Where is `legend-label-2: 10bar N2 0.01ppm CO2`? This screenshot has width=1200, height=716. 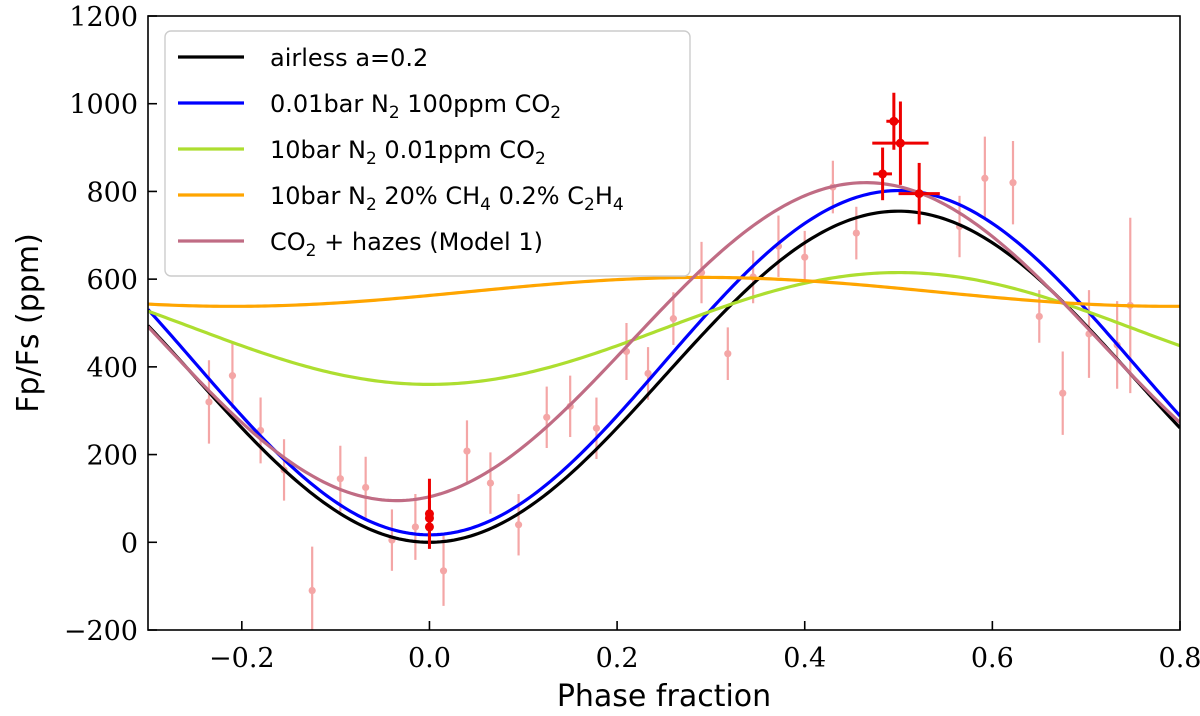
legend-label-2: 10bar N2 0.01ppm CO2 is located at coordinates (408, 152).